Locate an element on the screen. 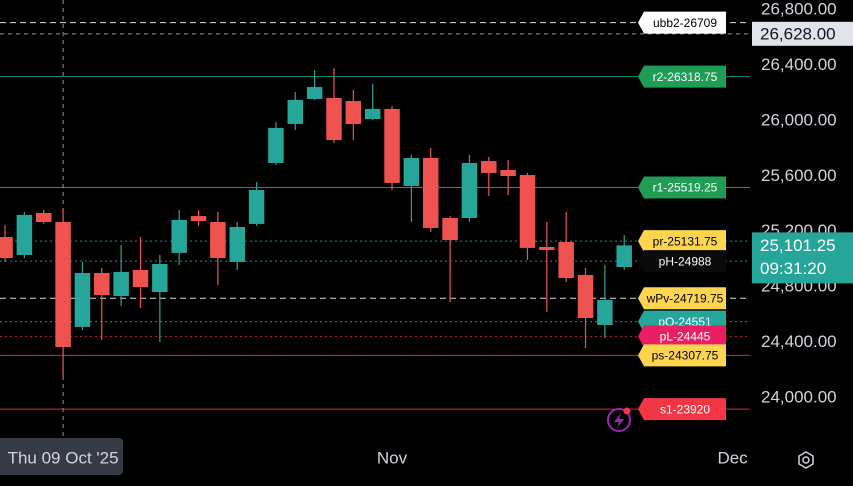 The width and height of the screenshot is (853, 486). y-tick-label: 25,600.00 is located at coordinates (799, 175).